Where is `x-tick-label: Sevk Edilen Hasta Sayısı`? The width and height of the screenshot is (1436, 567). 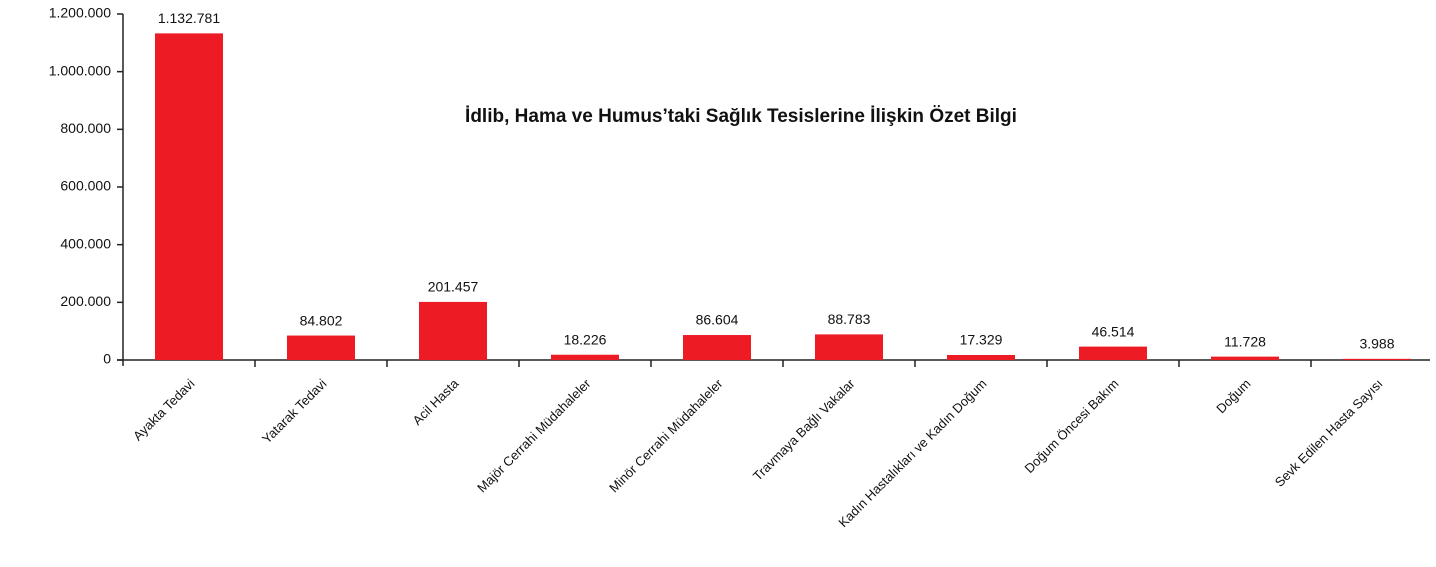
x-tick-label: Sevk Edilen Hasta Sayısı is located at coordinates (1329, 433).